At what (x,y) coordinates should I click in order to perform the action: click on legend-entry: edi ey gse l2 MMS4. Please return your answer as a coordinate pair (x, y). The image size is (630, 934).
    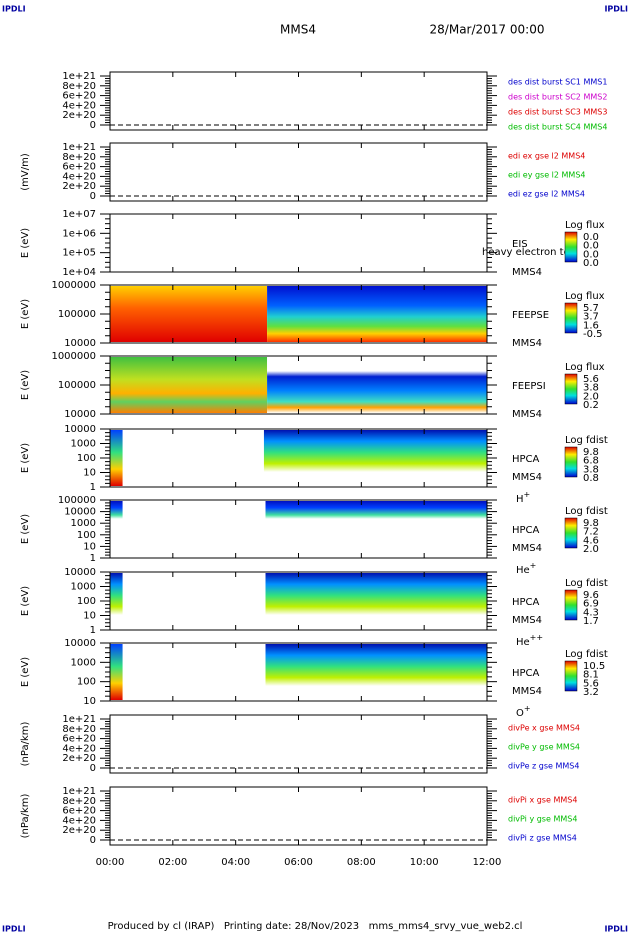
    Looking at the image, I should click on (547, 175).